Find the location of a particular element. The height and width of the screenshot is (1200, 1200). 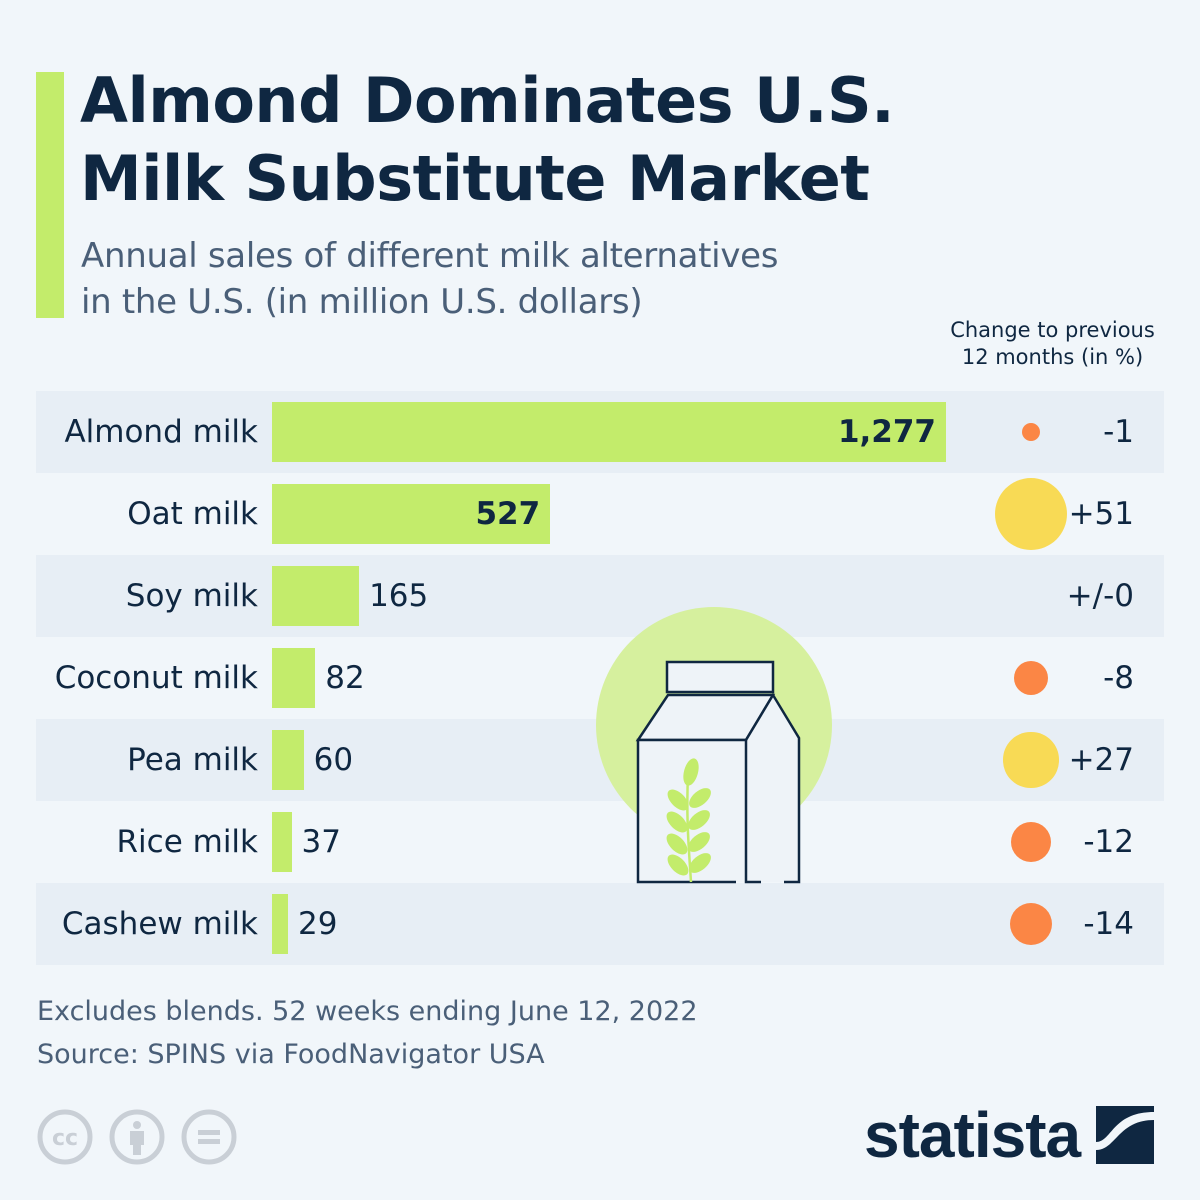

category-label: Cashew milk is located at coordinates (159, 924).